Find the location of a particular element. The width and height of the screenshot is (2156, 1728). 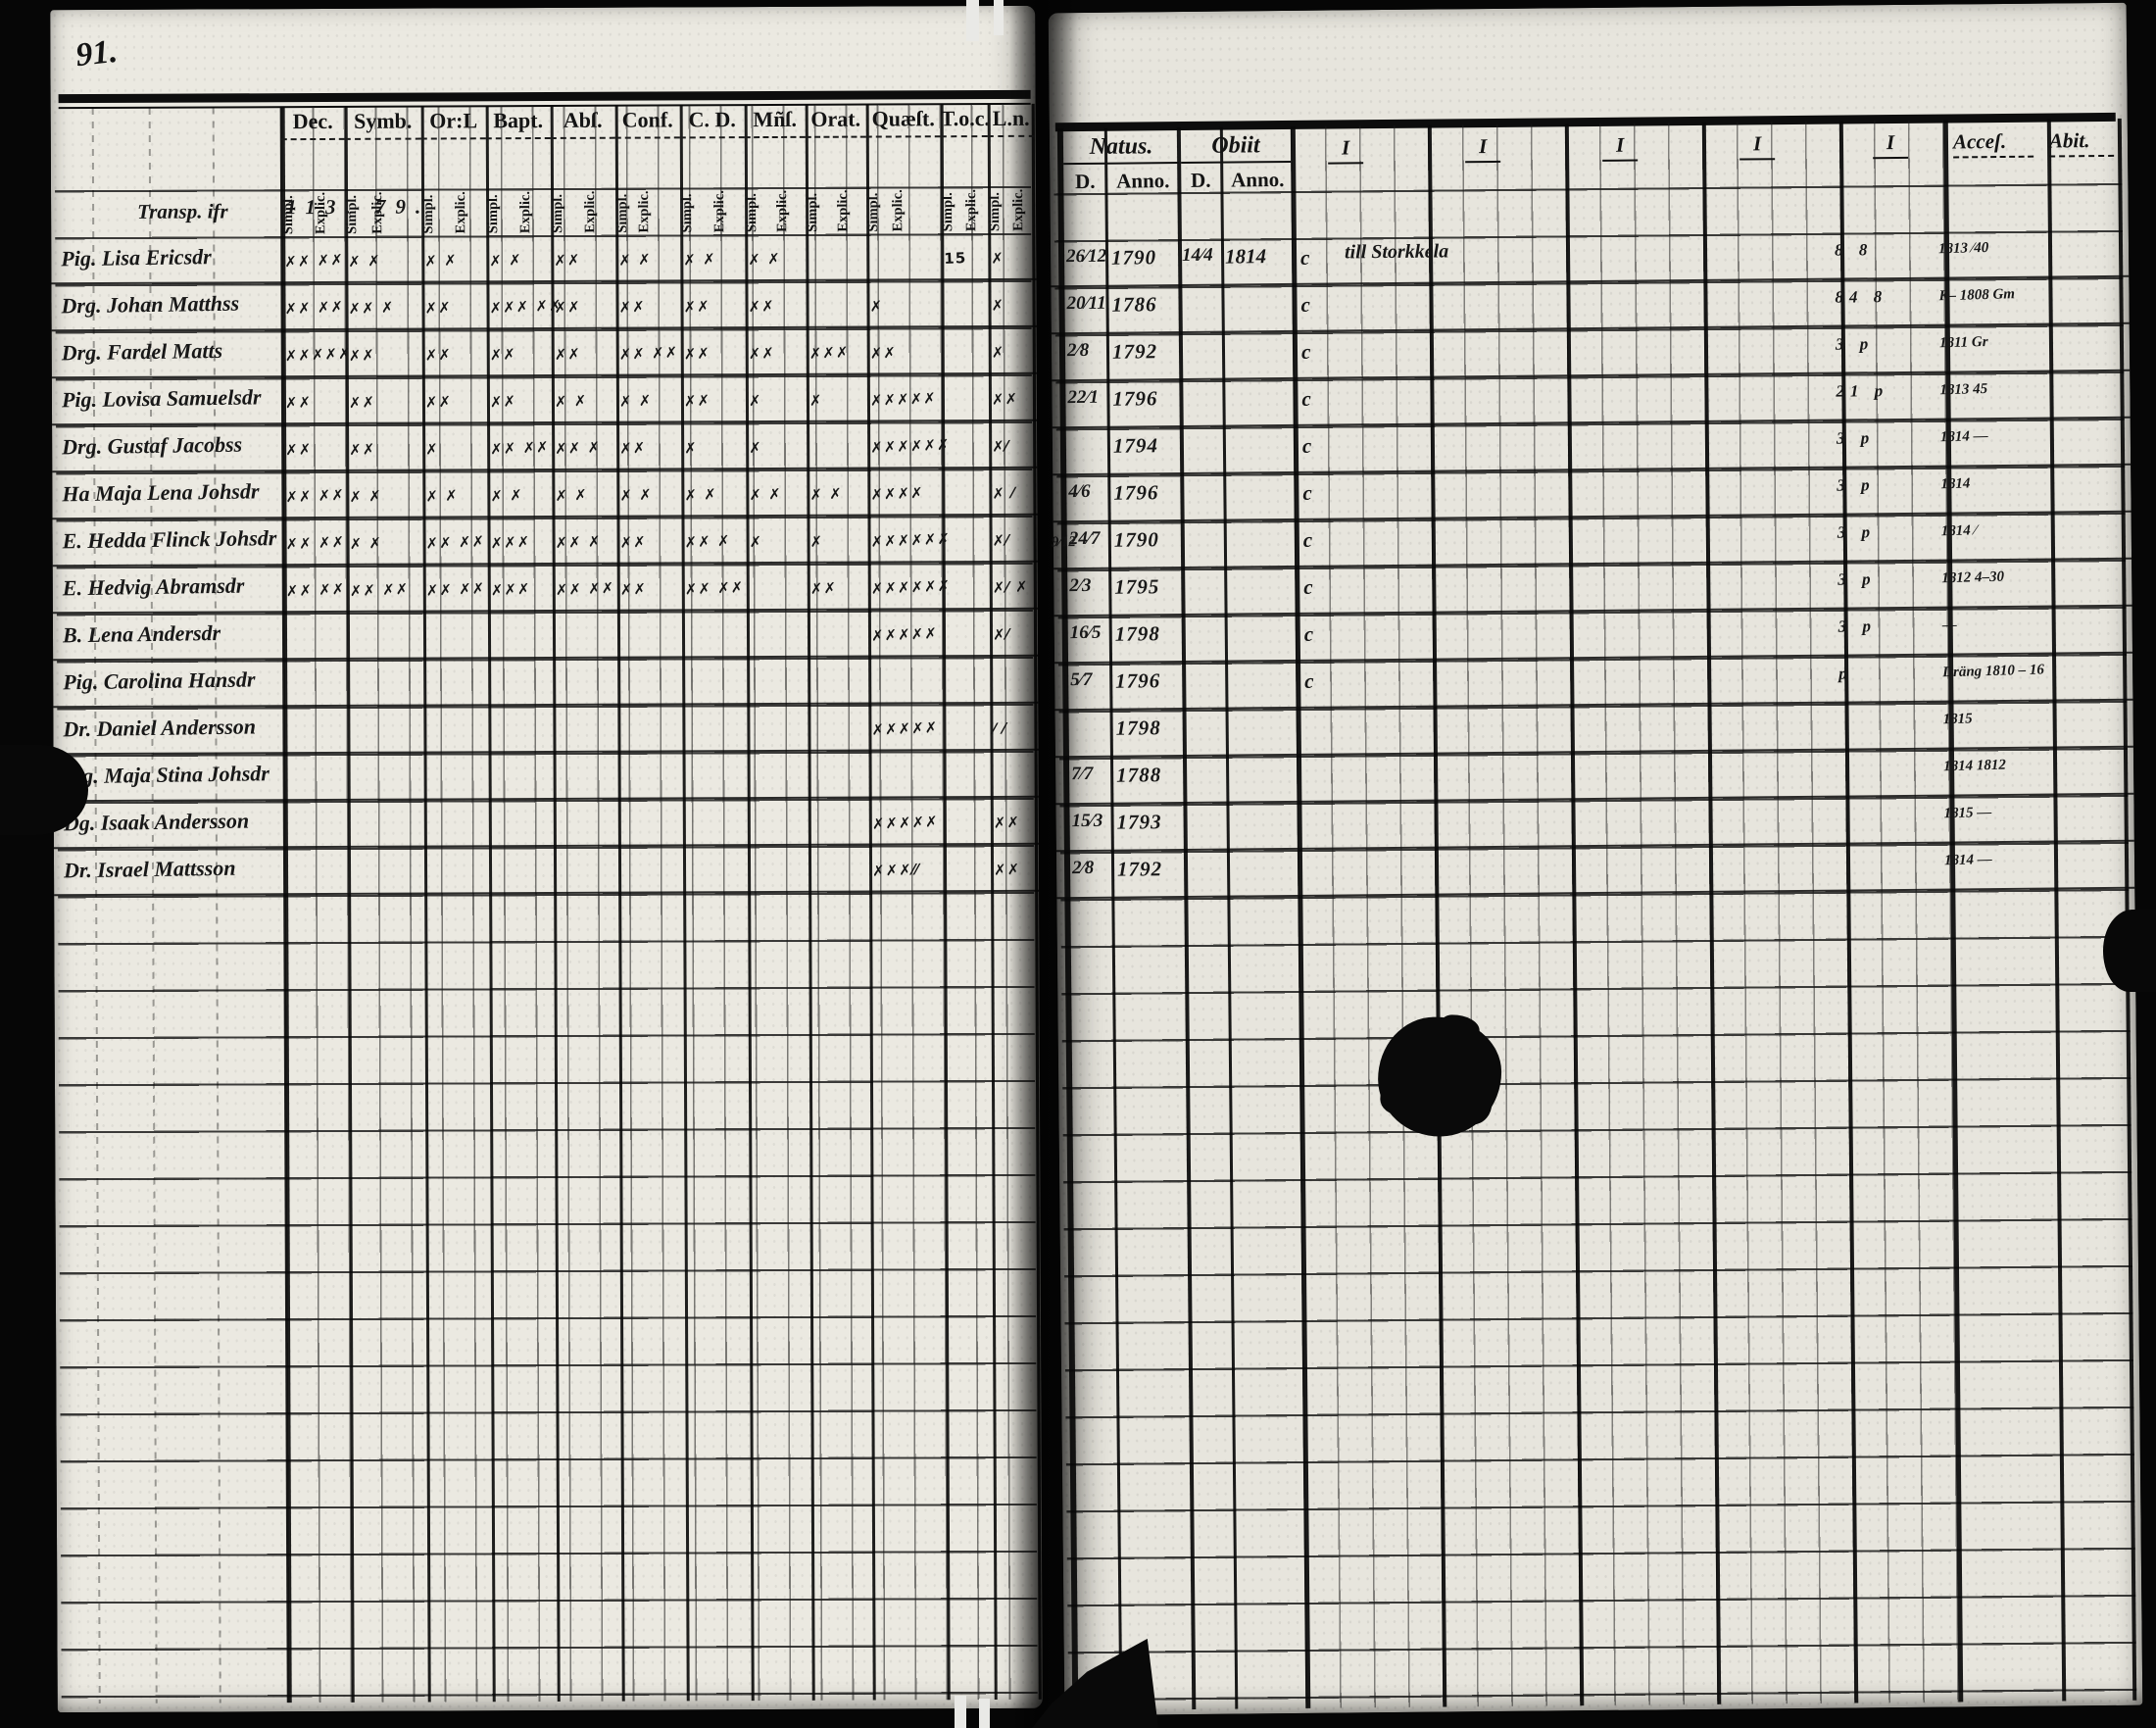

marks-orat: ✗ is located at coordinates (816, 541).